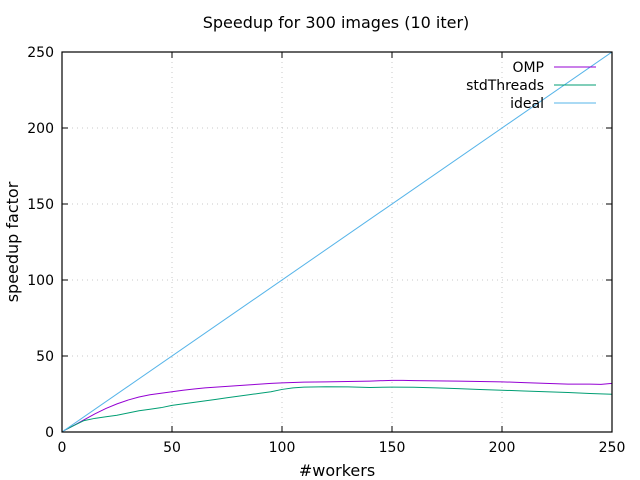 This screenshot has height=480, width=640. I want to click on series-line-omp, so click(337, 405).